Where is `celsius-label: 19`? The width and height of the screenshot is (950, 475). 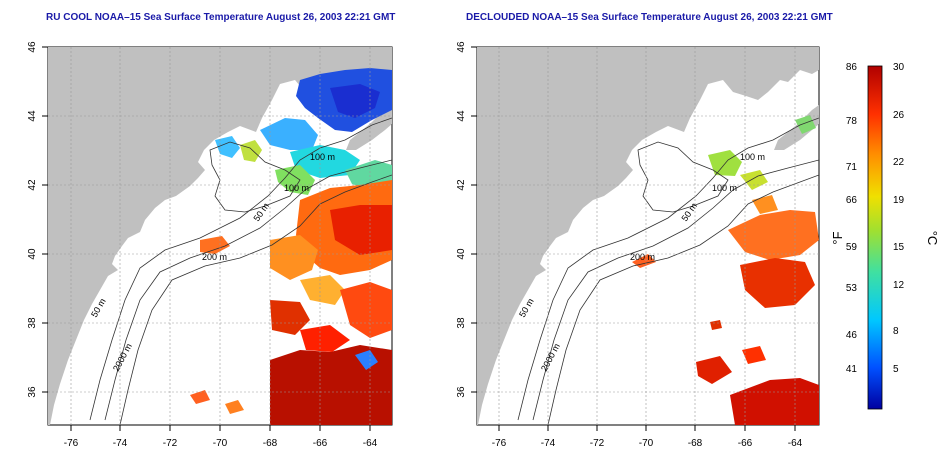 celsius-label: 19 is located at coordinates (899, 200).